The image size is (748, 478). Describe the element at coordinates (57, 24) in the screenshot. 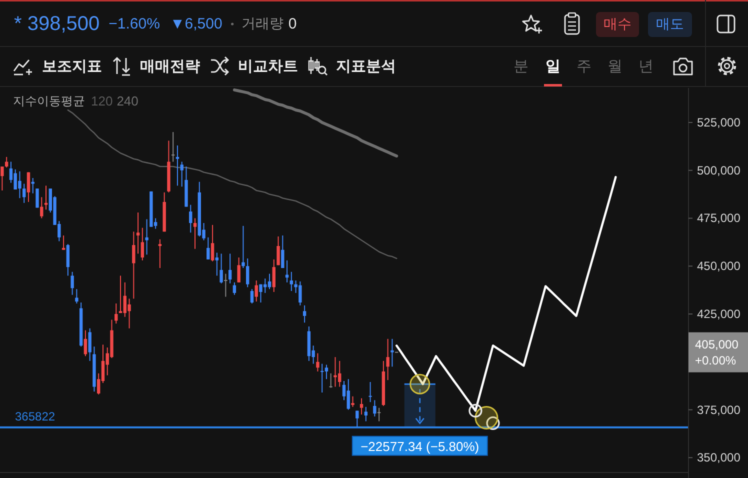

I see `text: * 398,500` at that location.